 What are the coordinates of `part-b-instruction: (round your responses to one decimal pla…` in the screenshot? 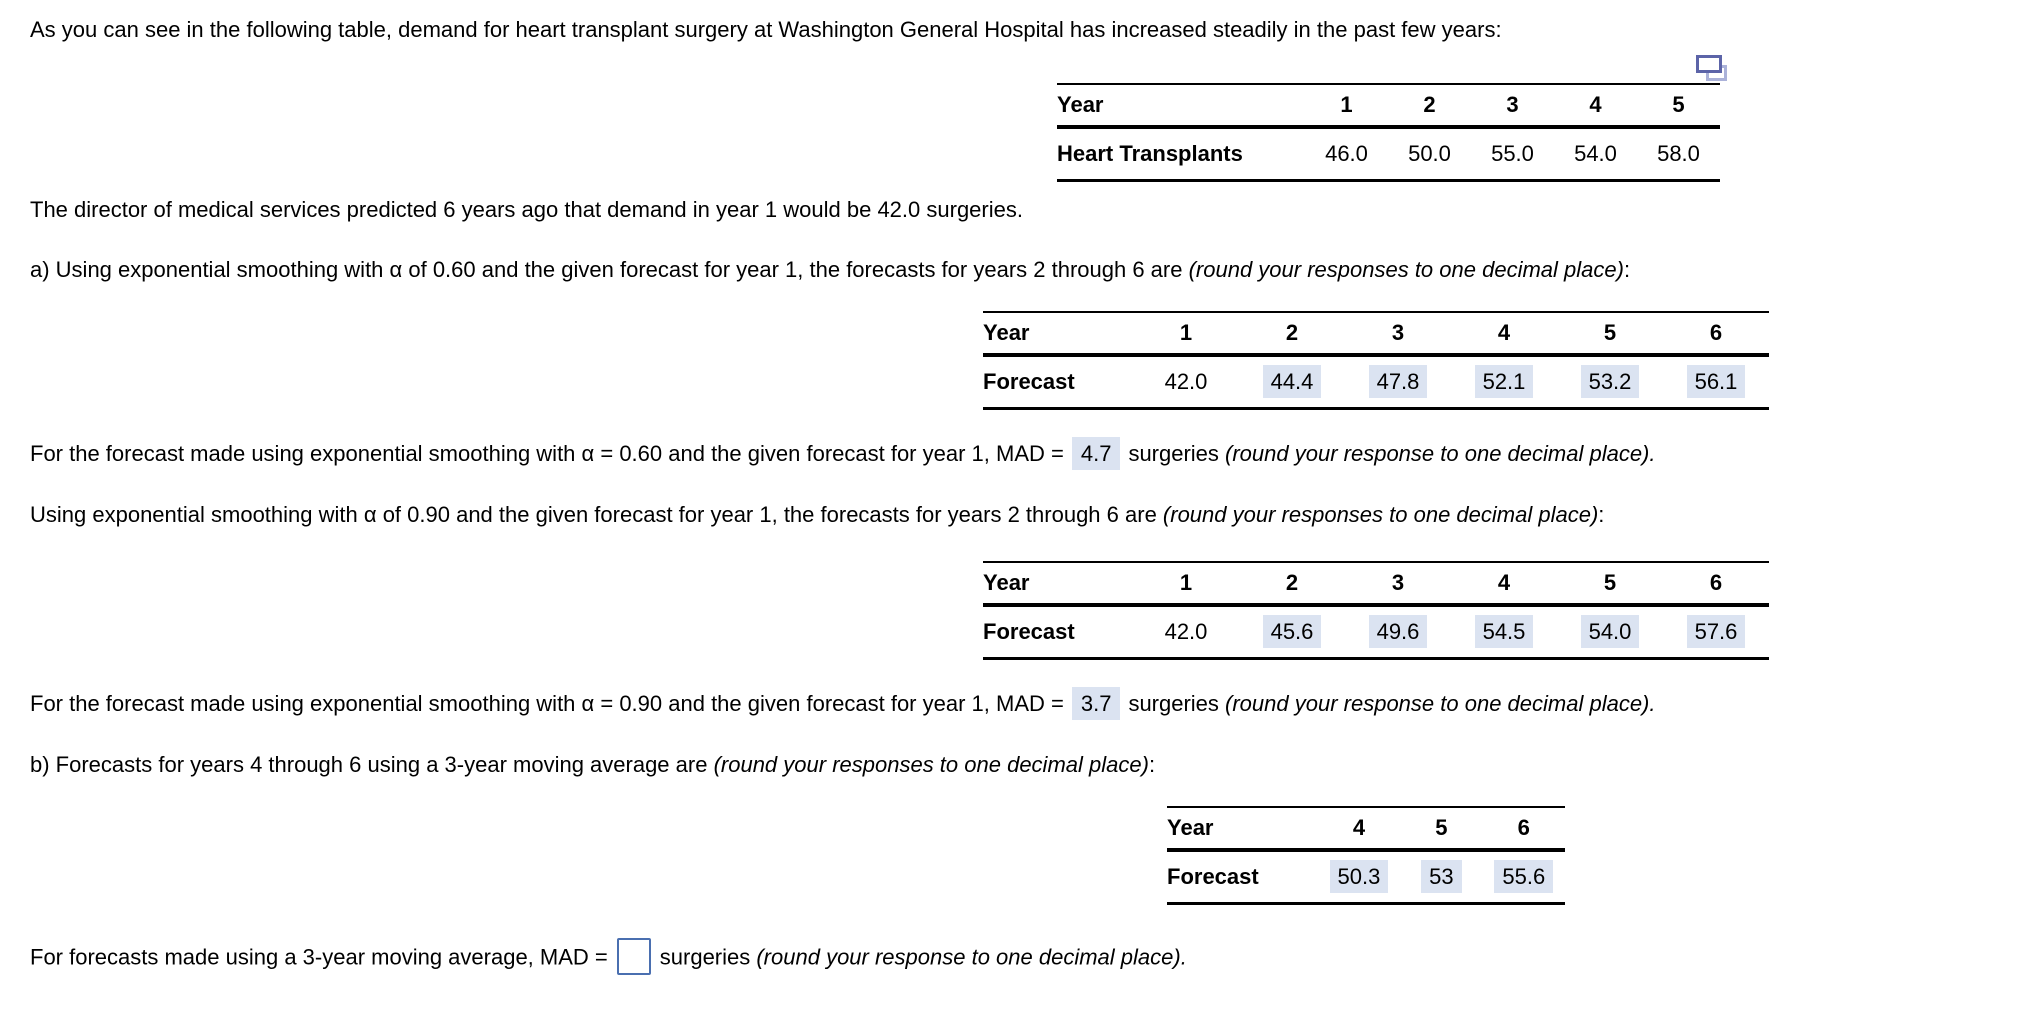 It's located at (931, 764).